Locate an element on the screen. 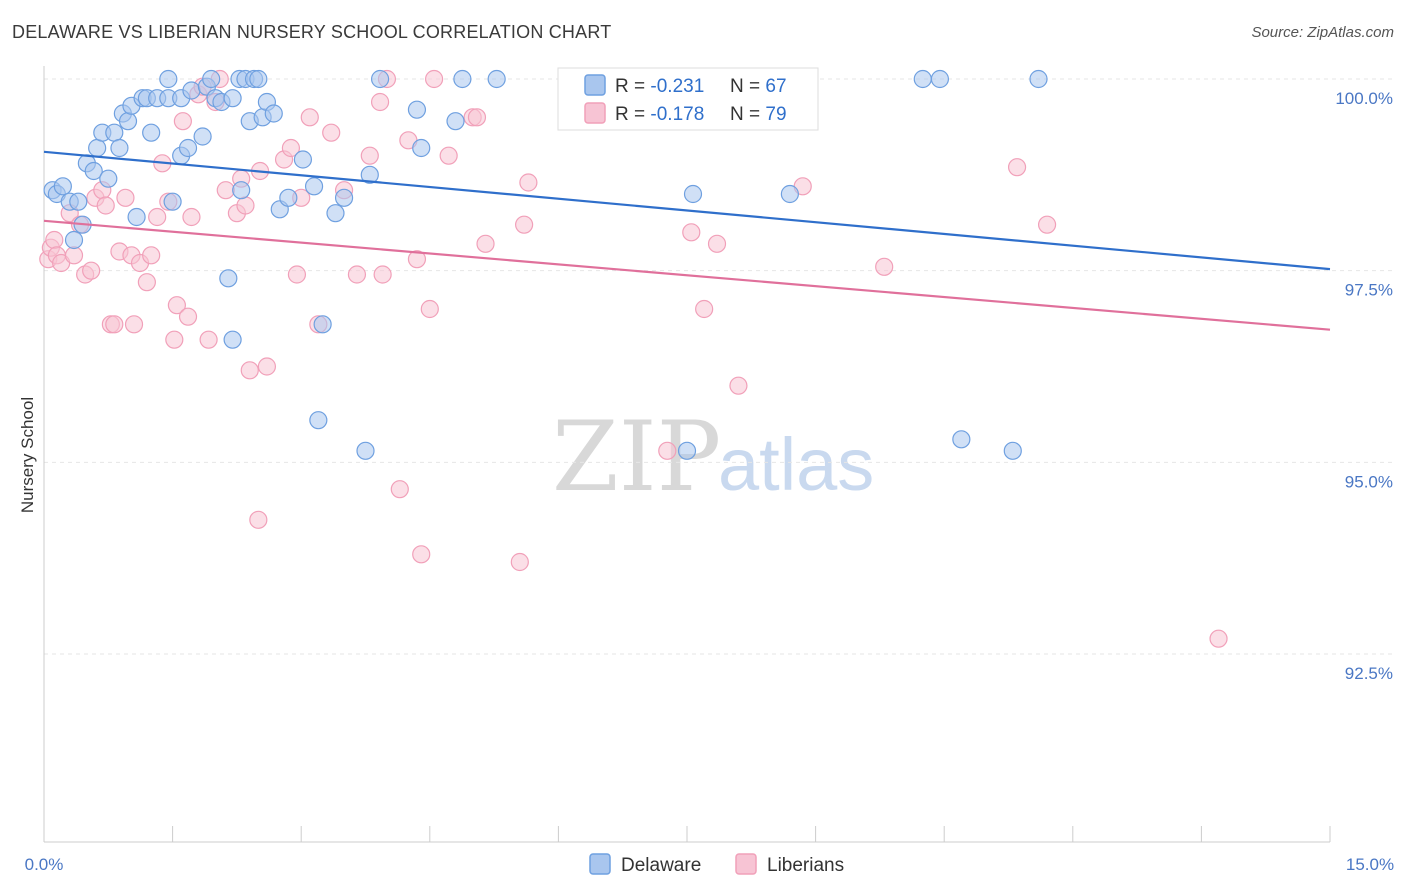 This screenshot has width=1406, height=892. y-tick-label: 95.0% is located at coordinates (1369, 481).